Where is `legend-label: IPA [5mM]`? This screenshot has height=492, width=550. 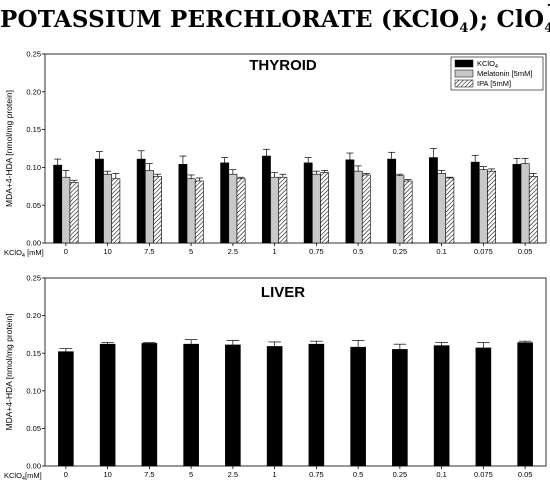 legend-label: IPA [5mM] is located at coordinates (494, 83).